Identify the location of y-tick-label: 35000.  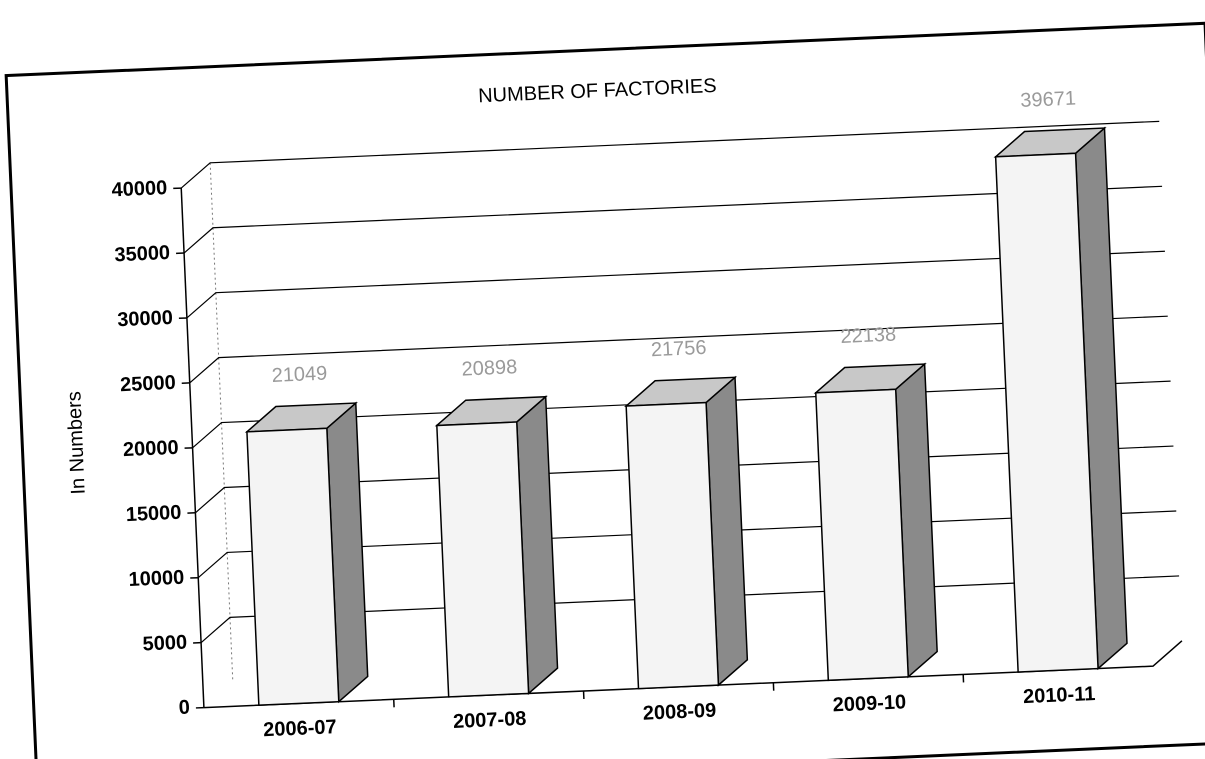
(142, 254).